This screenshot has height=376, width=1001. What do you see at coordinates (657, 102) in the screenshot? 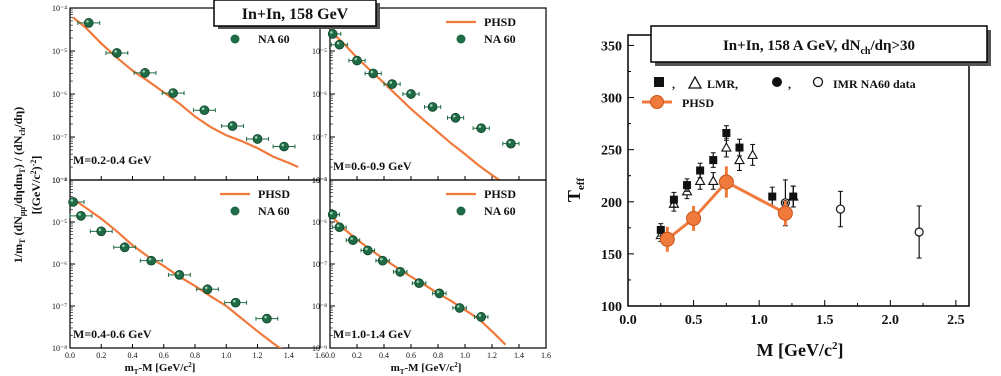
I see `legend-phsd-marker` at bounding box center [657, 102].